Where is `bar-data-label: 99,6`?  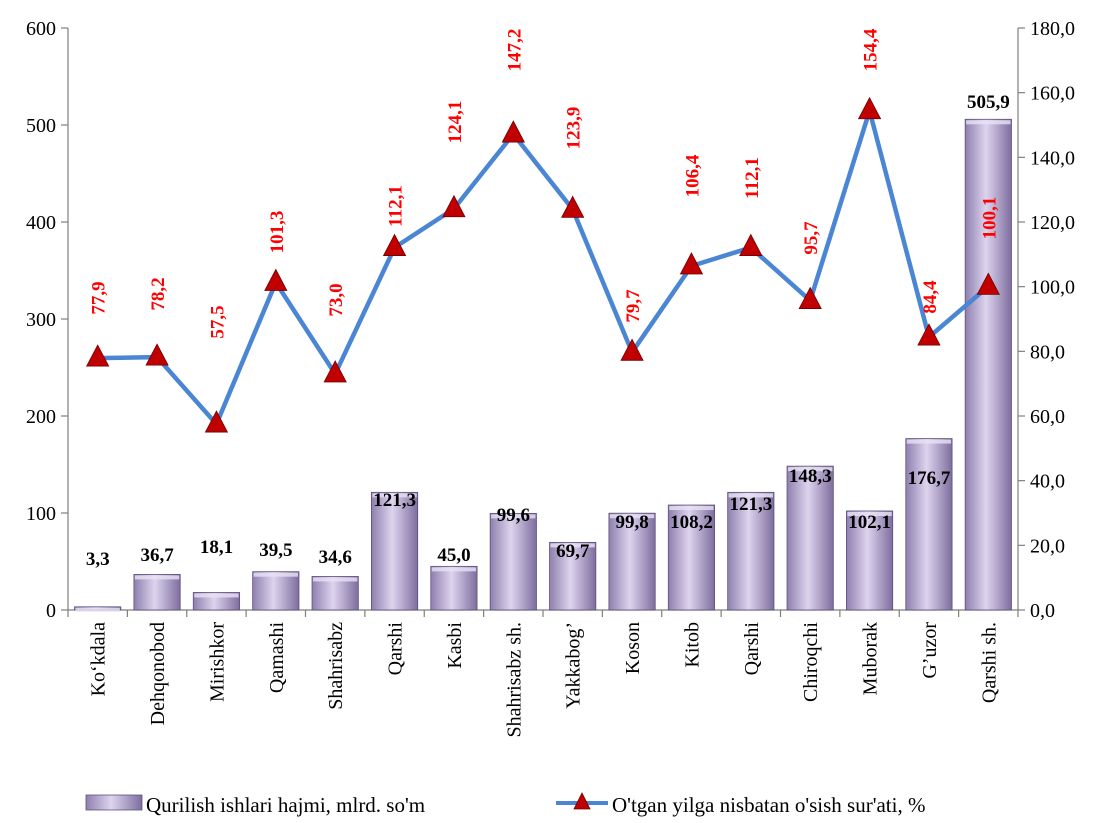
bar-data-label: 99,6 is located at coordinates (513, 515).